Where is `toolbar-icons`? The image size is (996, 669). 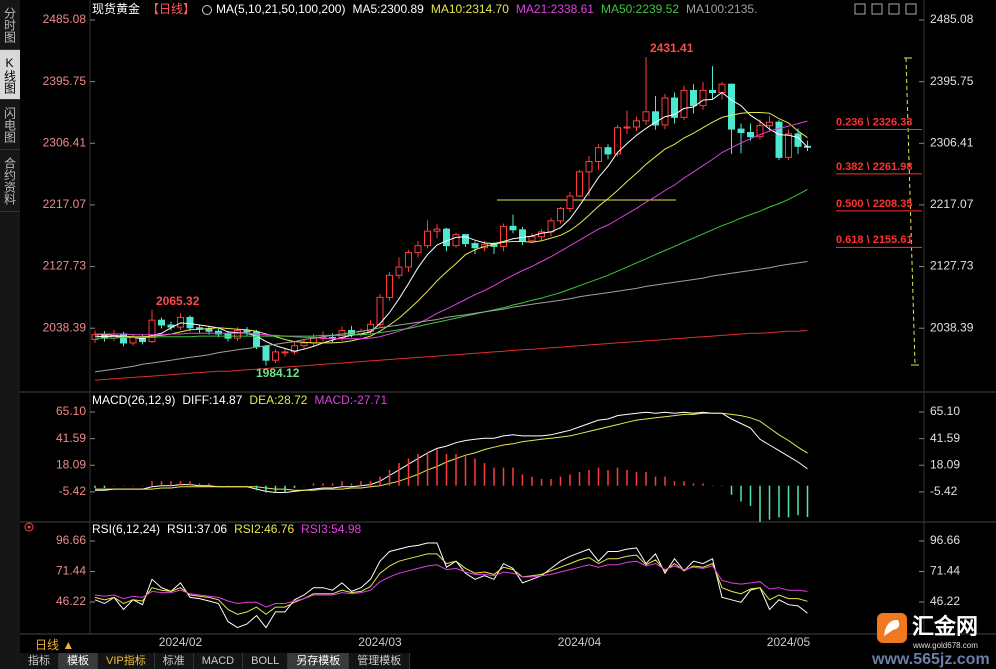 toolbar-icons is located at coordinates (885, 9).